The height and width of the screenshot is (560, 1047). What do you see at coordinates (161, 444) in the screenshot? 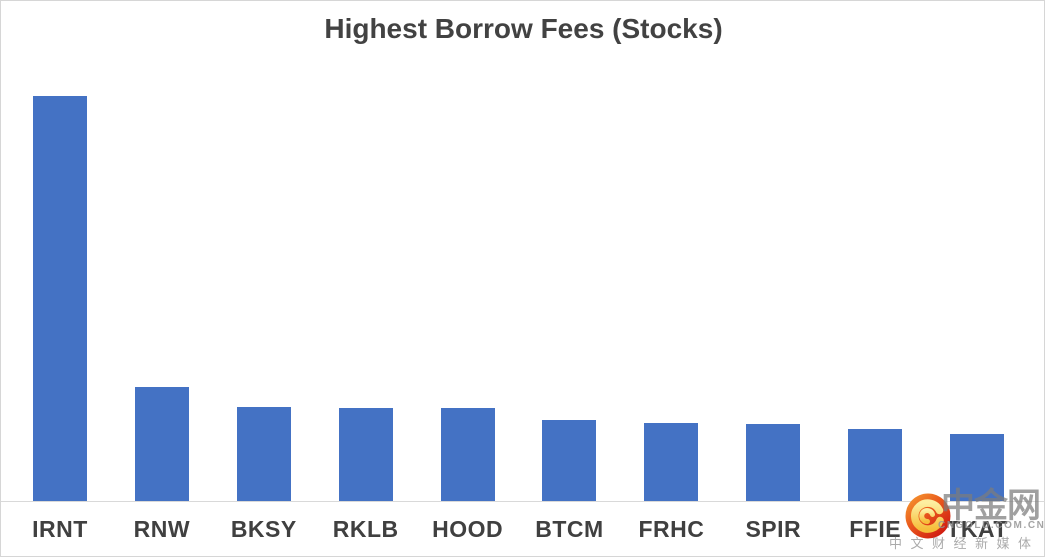
I see `bar-rnw` at bounding box center [161, 444].